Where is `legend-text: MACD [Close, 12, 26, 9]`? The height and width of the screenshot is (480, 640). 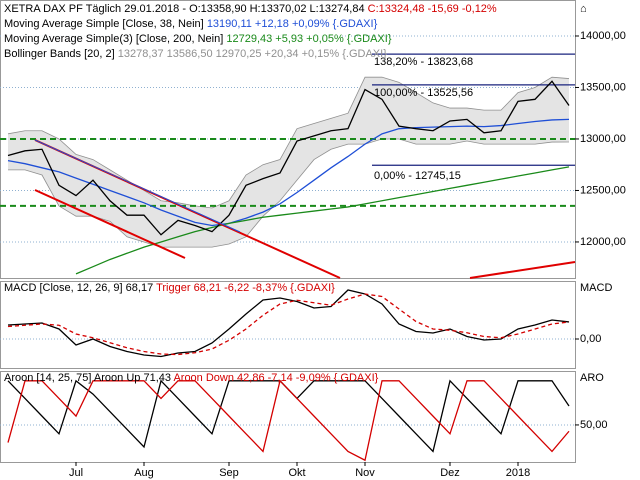 legend-text: MACD [Close, 12, 26, 9] is located at coordinates (63, 288).